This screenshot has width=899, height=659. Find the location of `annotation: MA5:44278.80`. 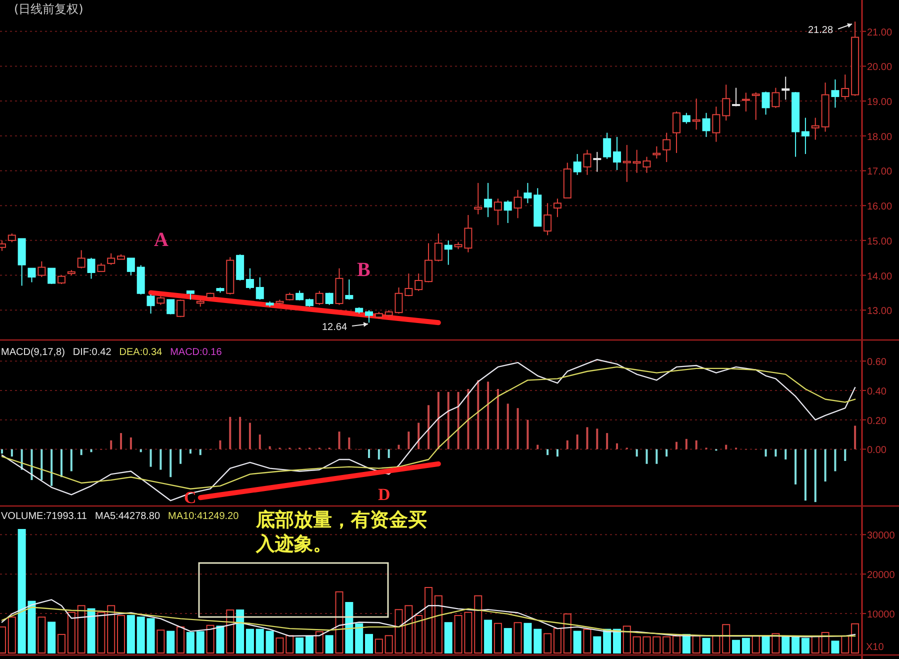

annotation: MA5:44278.80 is located at coordinates (127, 516).